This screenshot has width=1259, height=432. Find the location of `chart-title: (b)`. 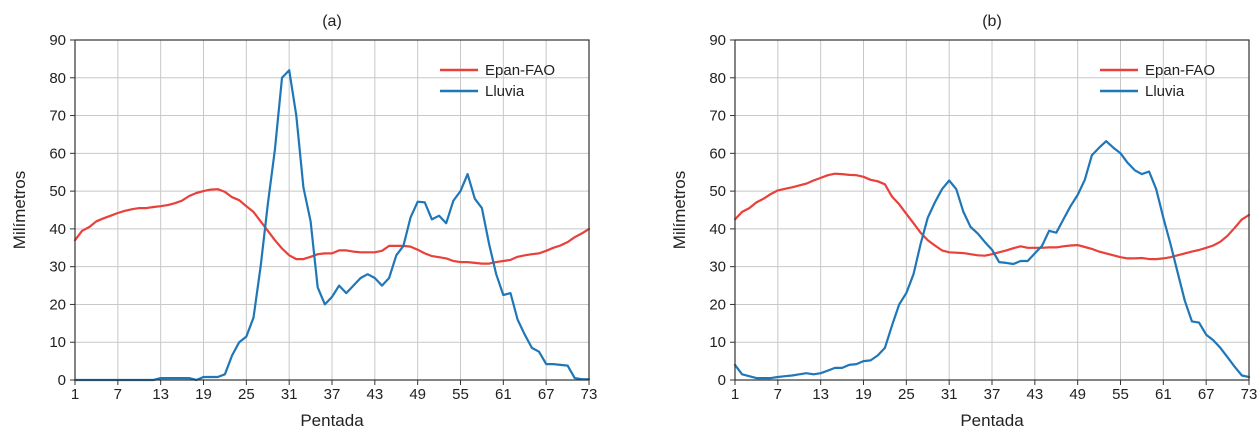

chart-title: (b) is located at coordinates (992, 21).